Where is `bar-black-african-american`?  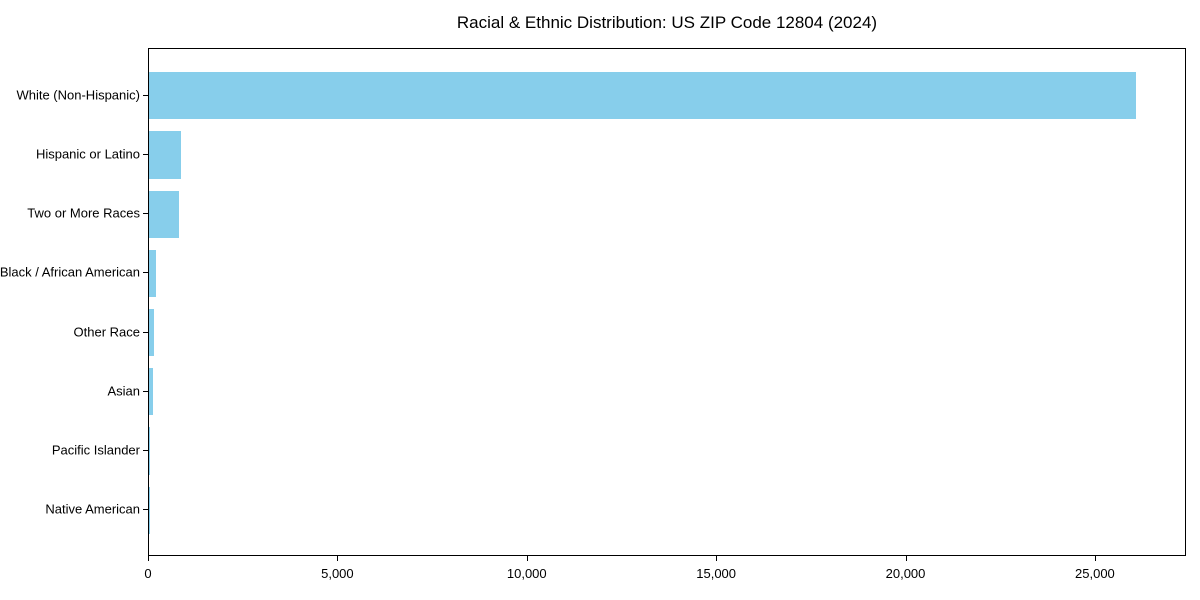
bar-black-african-american is located at coordinates (153, 273).